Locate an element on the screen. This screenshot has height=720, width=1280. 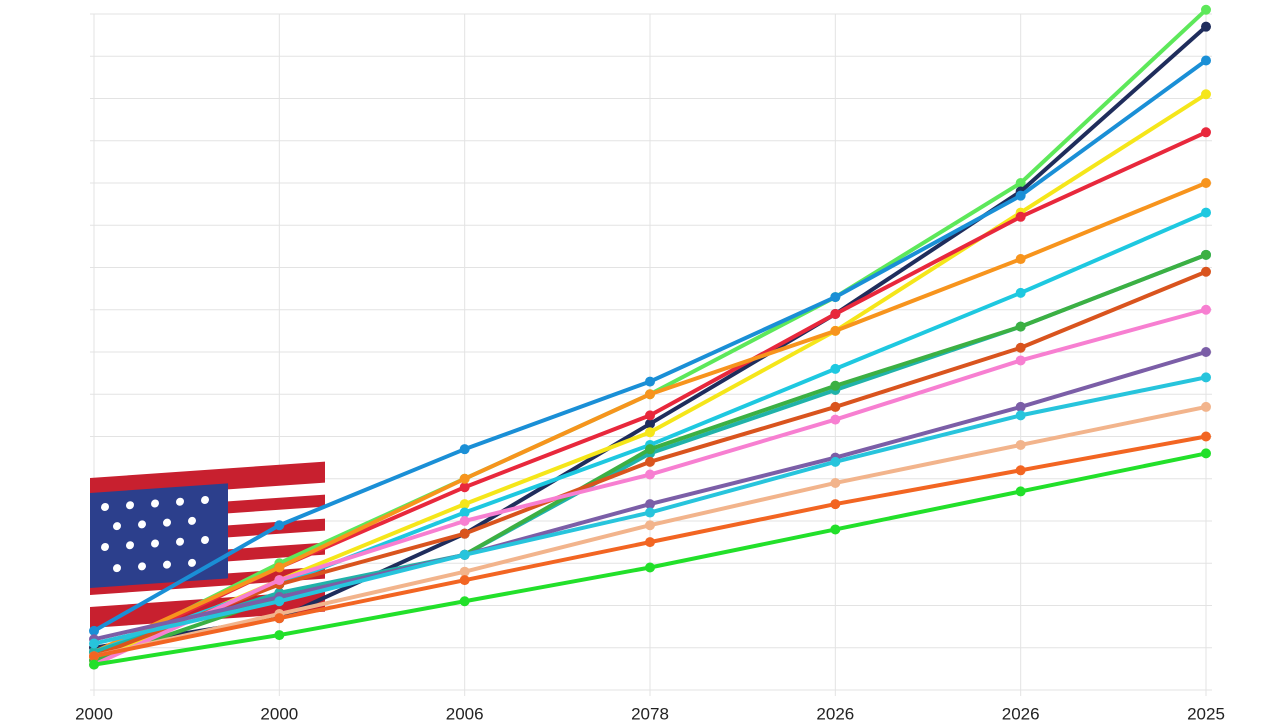
x-tick-label: 2078 is located at coordinates (650, 712).